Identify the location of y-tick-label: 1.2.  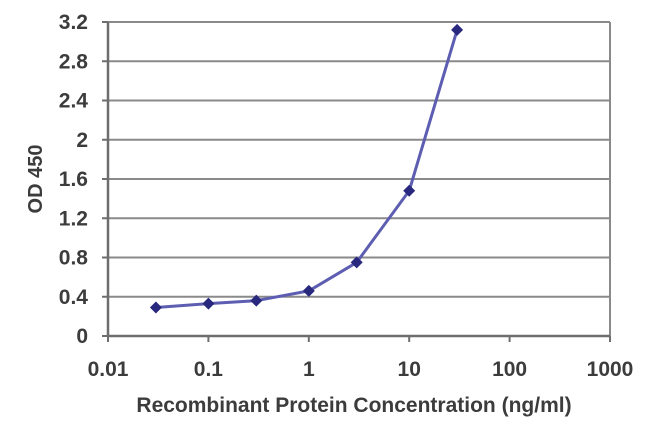
(73, 218).